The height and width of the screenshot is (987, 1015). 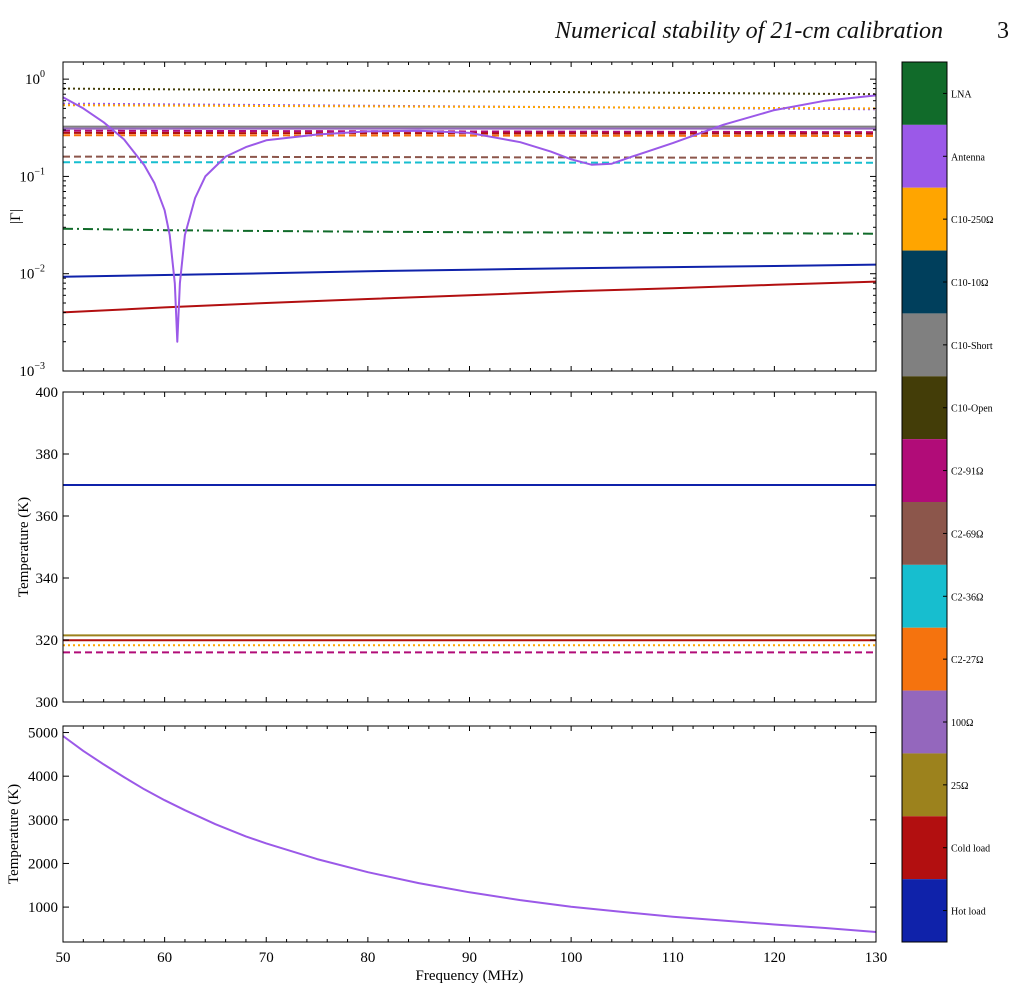 What do you see at coordinates (469, 157) in the screenshot?
I see `series-line-c2-69-` at bounding box center [469, 157].